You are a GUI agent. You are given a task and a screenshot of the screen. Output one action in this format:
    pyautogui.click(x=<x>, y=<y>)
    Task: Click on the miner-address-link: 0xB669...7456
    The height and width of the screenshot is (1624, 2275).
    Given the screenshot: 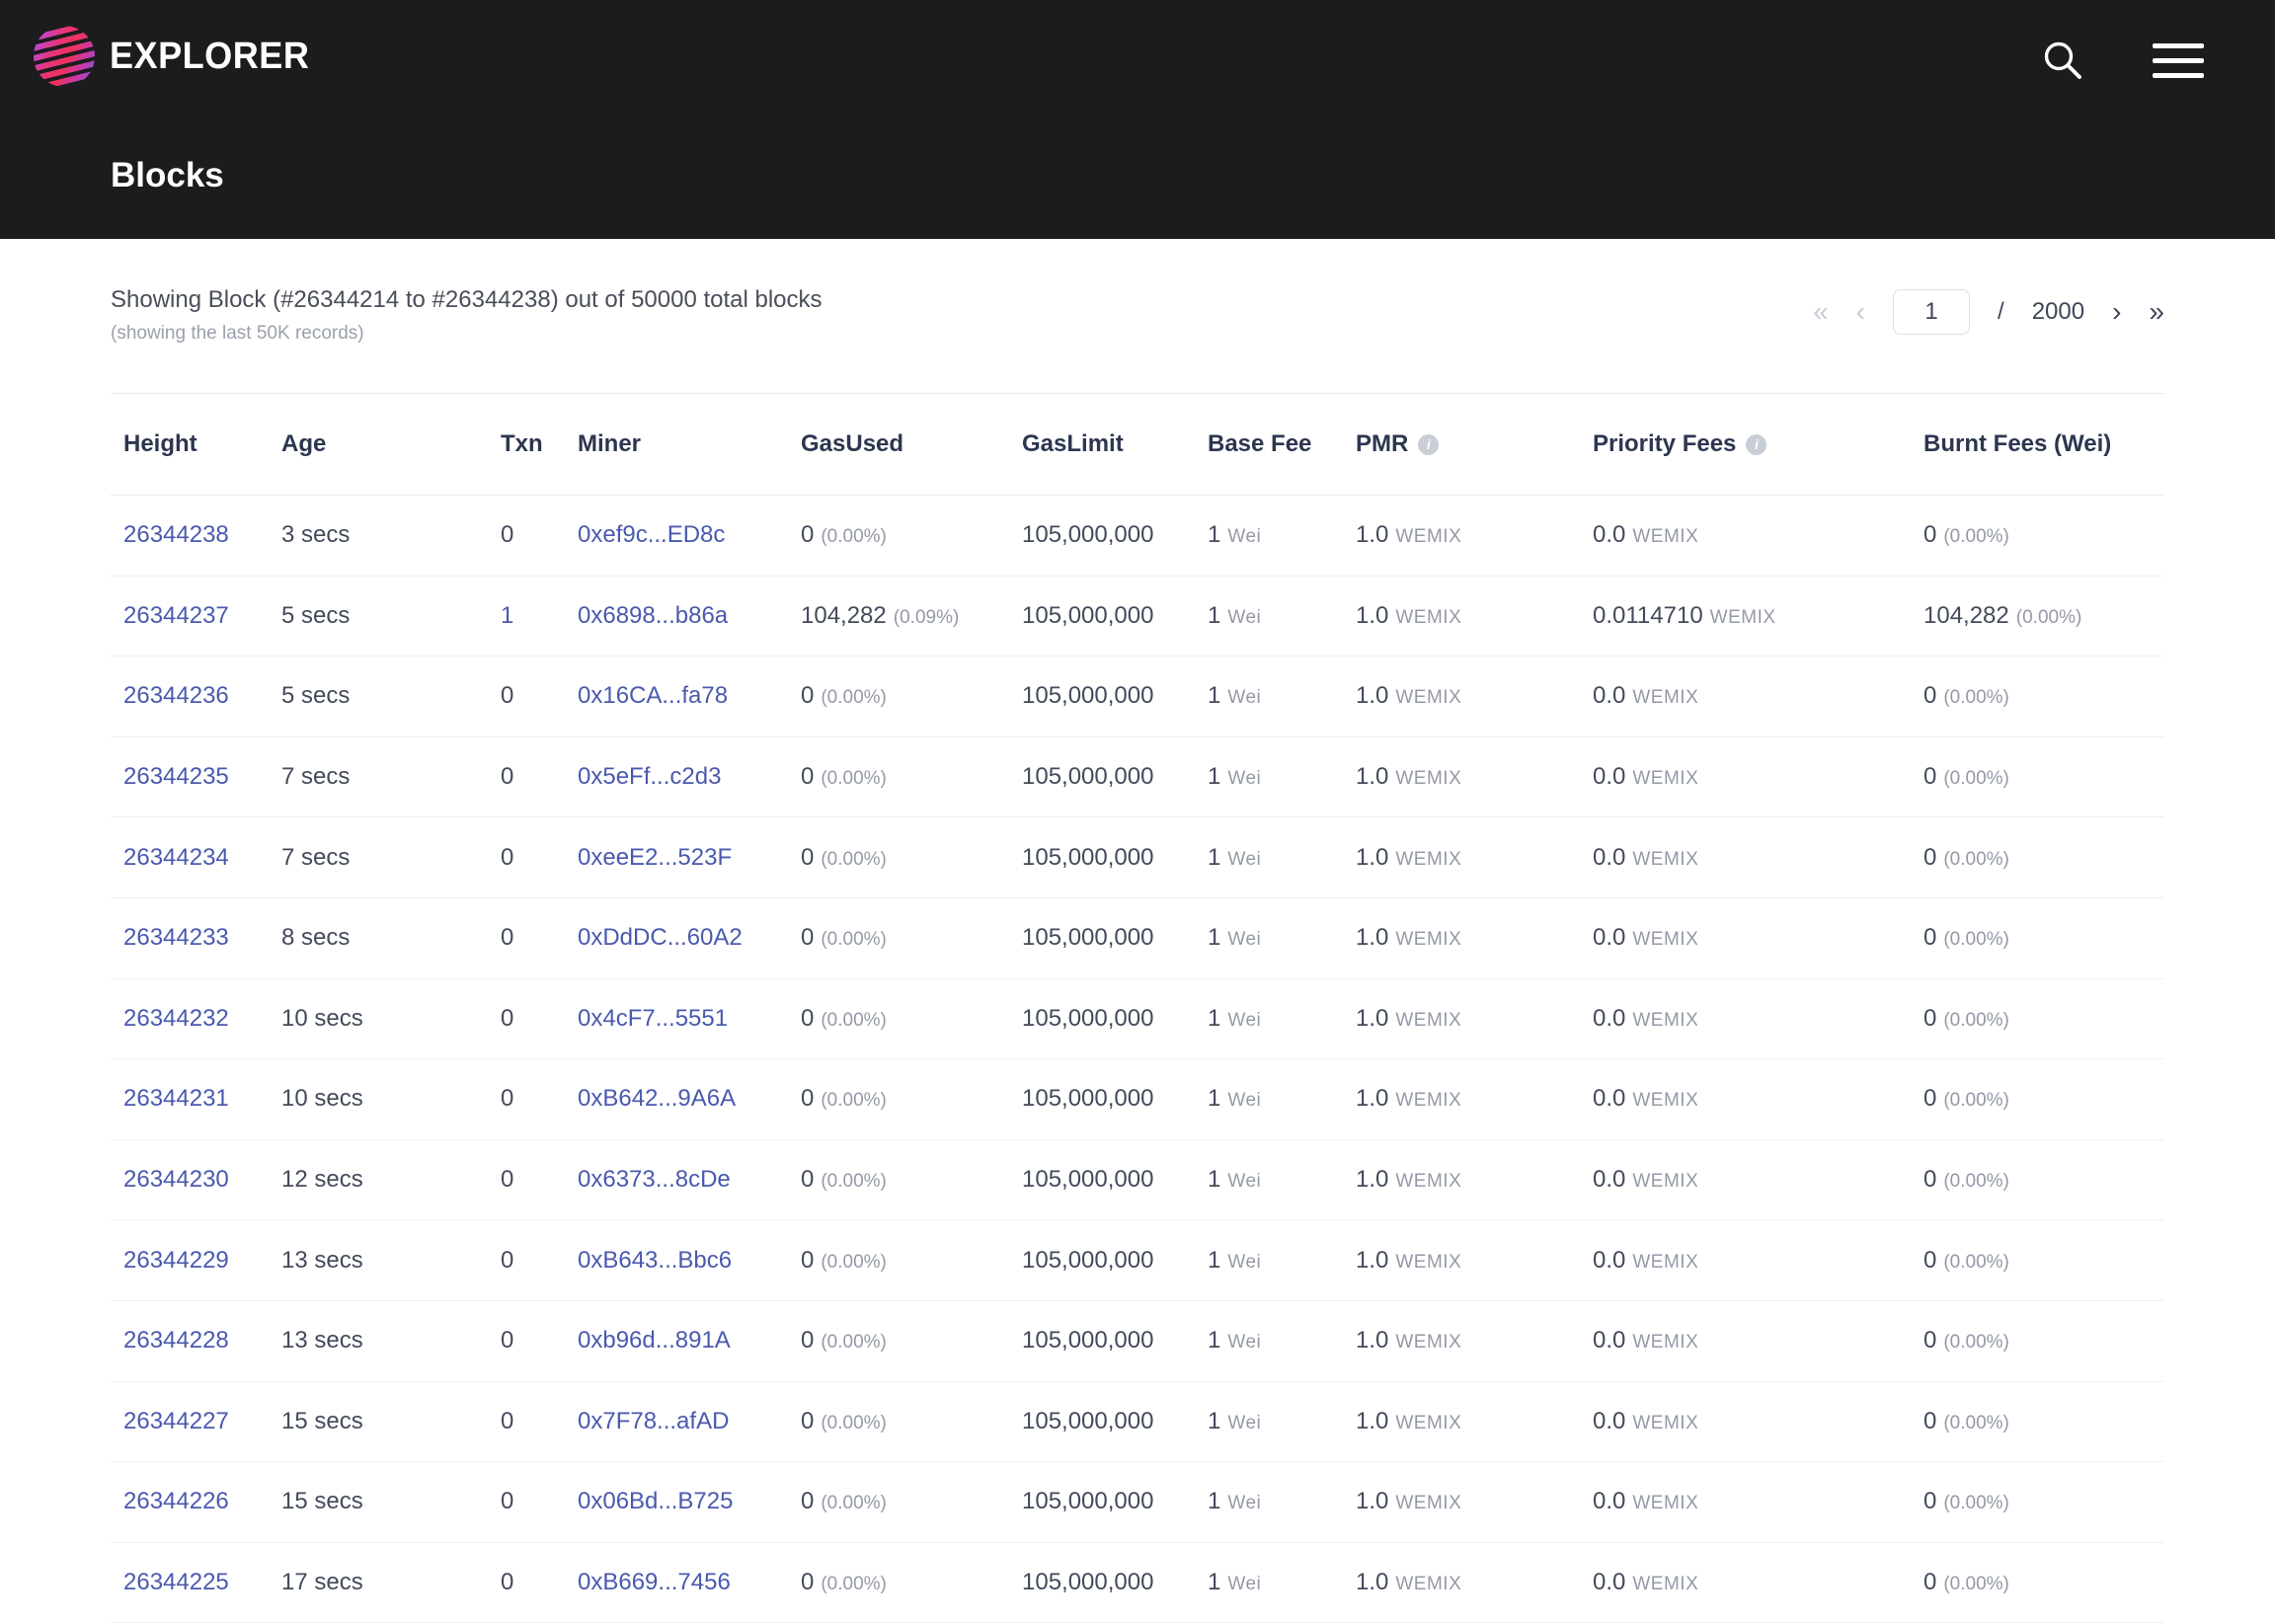 What is the action you would take?
    pyautogui.click(x=654, y=1582)
    